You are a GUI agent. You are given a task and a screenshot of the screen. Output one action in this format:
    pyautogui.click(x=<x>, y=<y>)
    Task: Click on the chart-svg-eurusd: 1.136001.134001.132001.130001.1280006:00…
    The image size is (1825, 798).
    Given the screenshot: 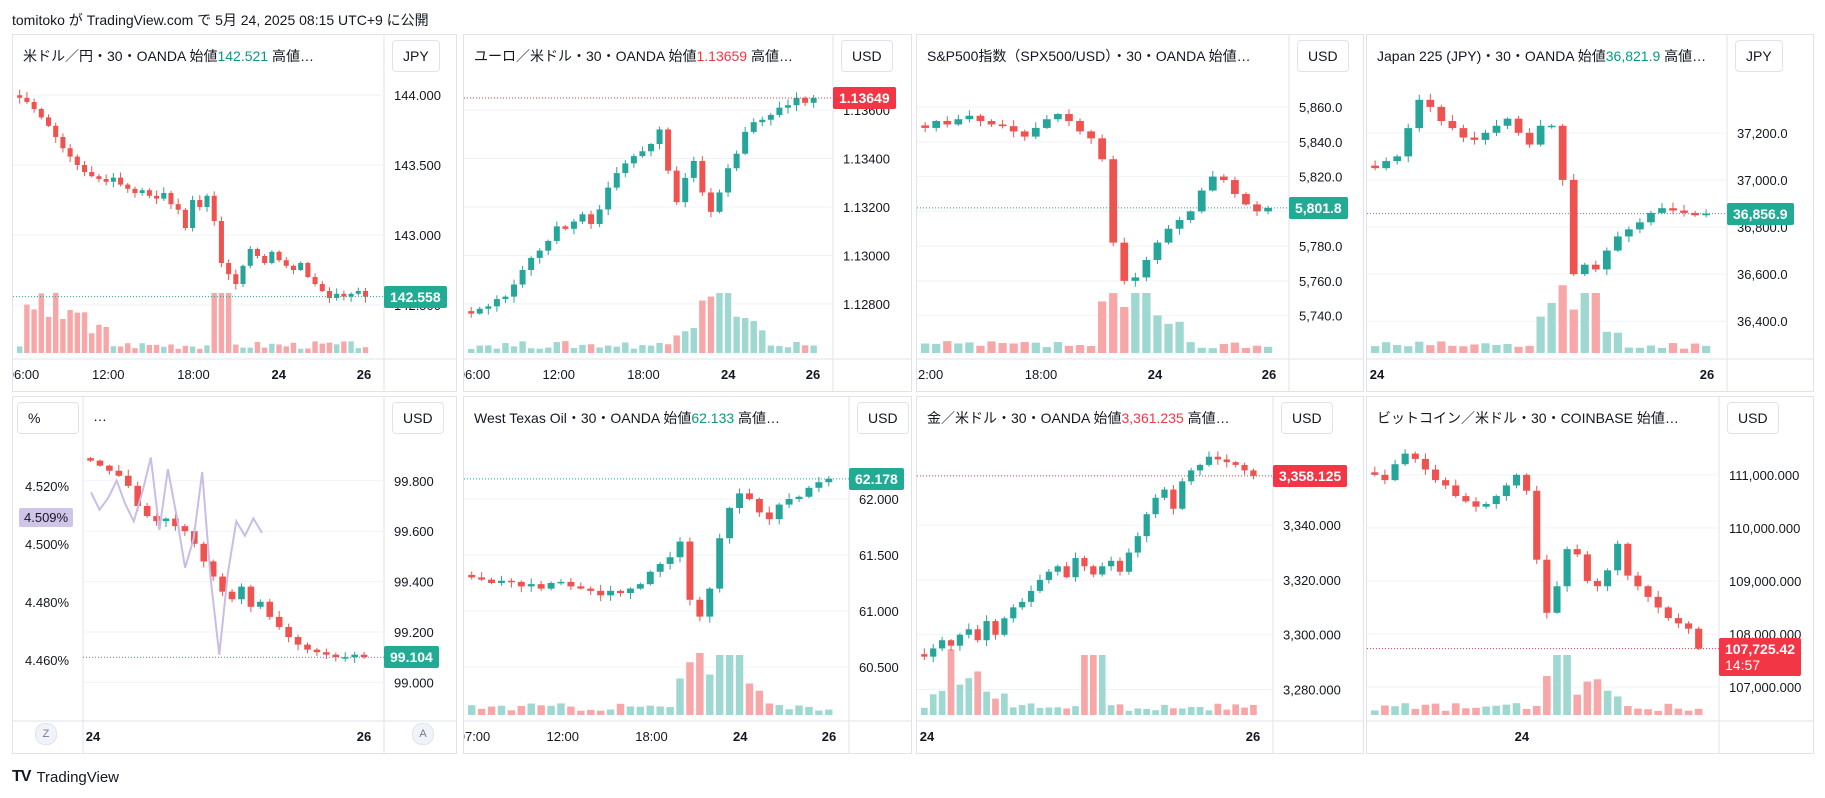 What is the action you would take?
    pyautogui.click(x=687, y=213)
    